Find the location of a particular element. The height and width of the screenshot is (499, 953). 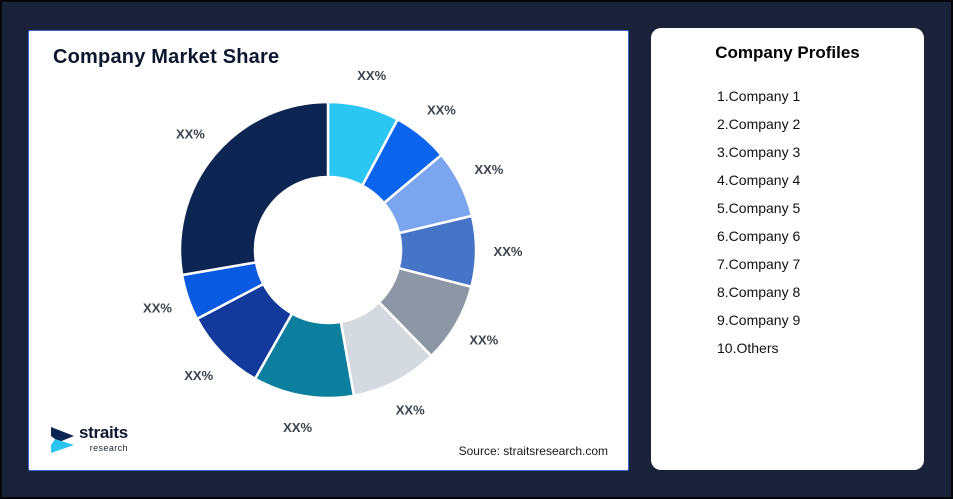

logo-chevron-dark is located at coordinates (62, 434).